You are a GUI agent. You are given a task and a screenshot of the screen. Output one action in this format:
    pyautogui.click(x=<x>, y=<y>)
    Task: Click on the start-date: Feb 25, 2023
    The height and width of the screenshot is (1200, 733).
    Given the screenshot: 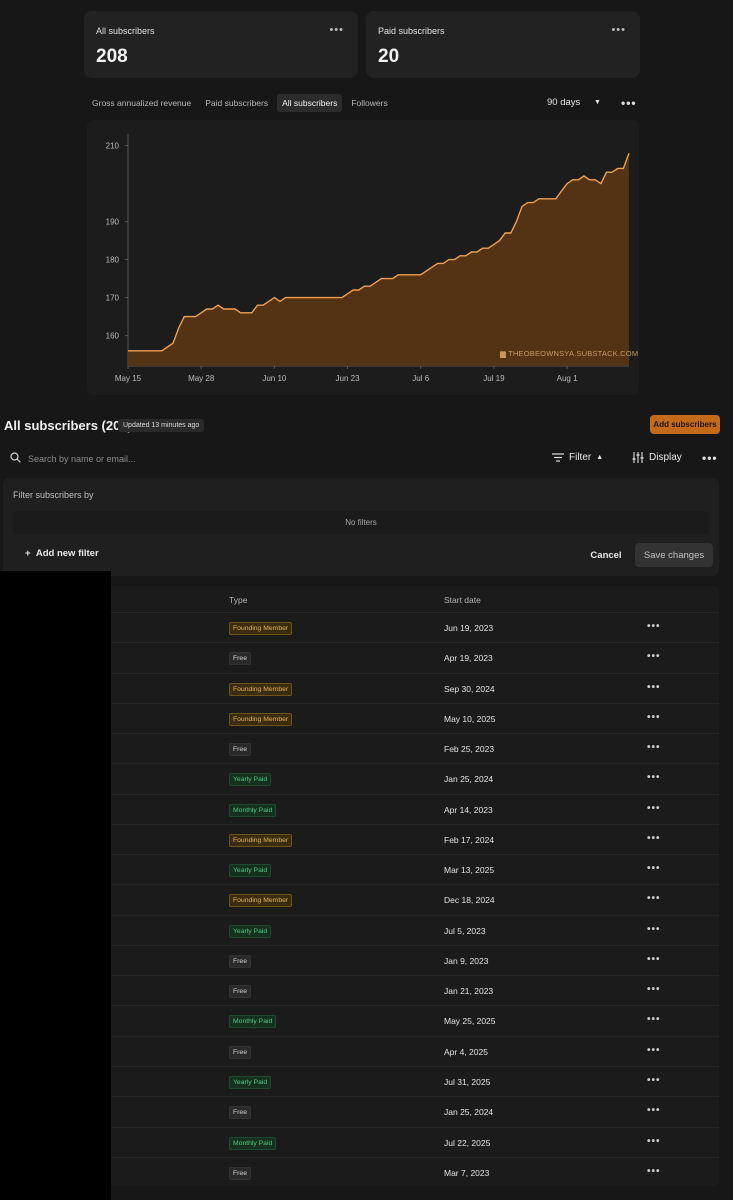 What is the action you would take?
    pyautogui.click(x=469, y=749)
    